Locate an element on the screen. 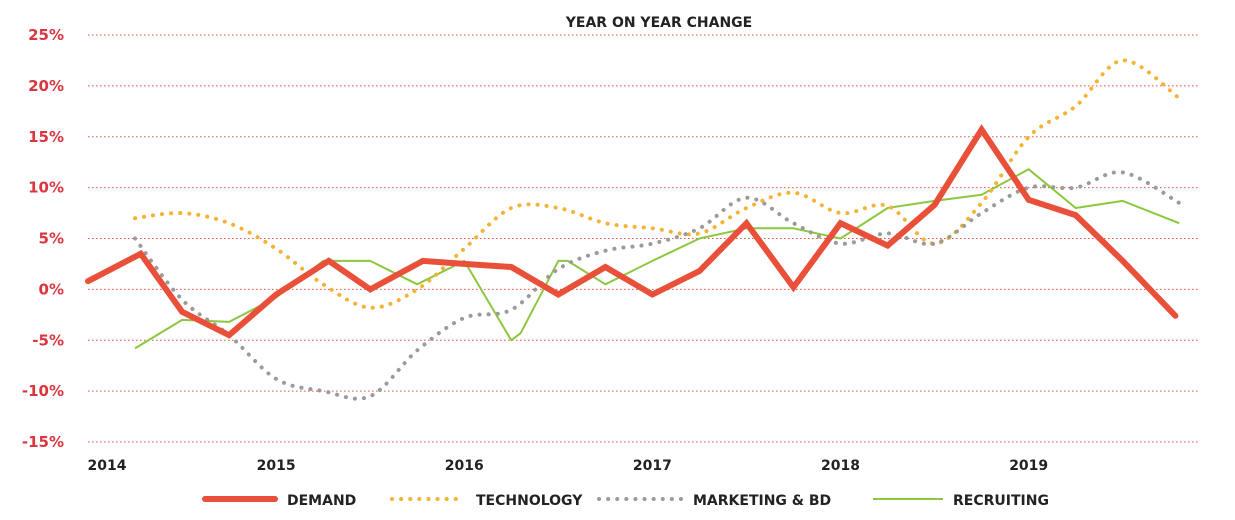 The width and height of the screenshot is (1235, 520). x-tick-label: 2018 is located at coordinates (840, 466).